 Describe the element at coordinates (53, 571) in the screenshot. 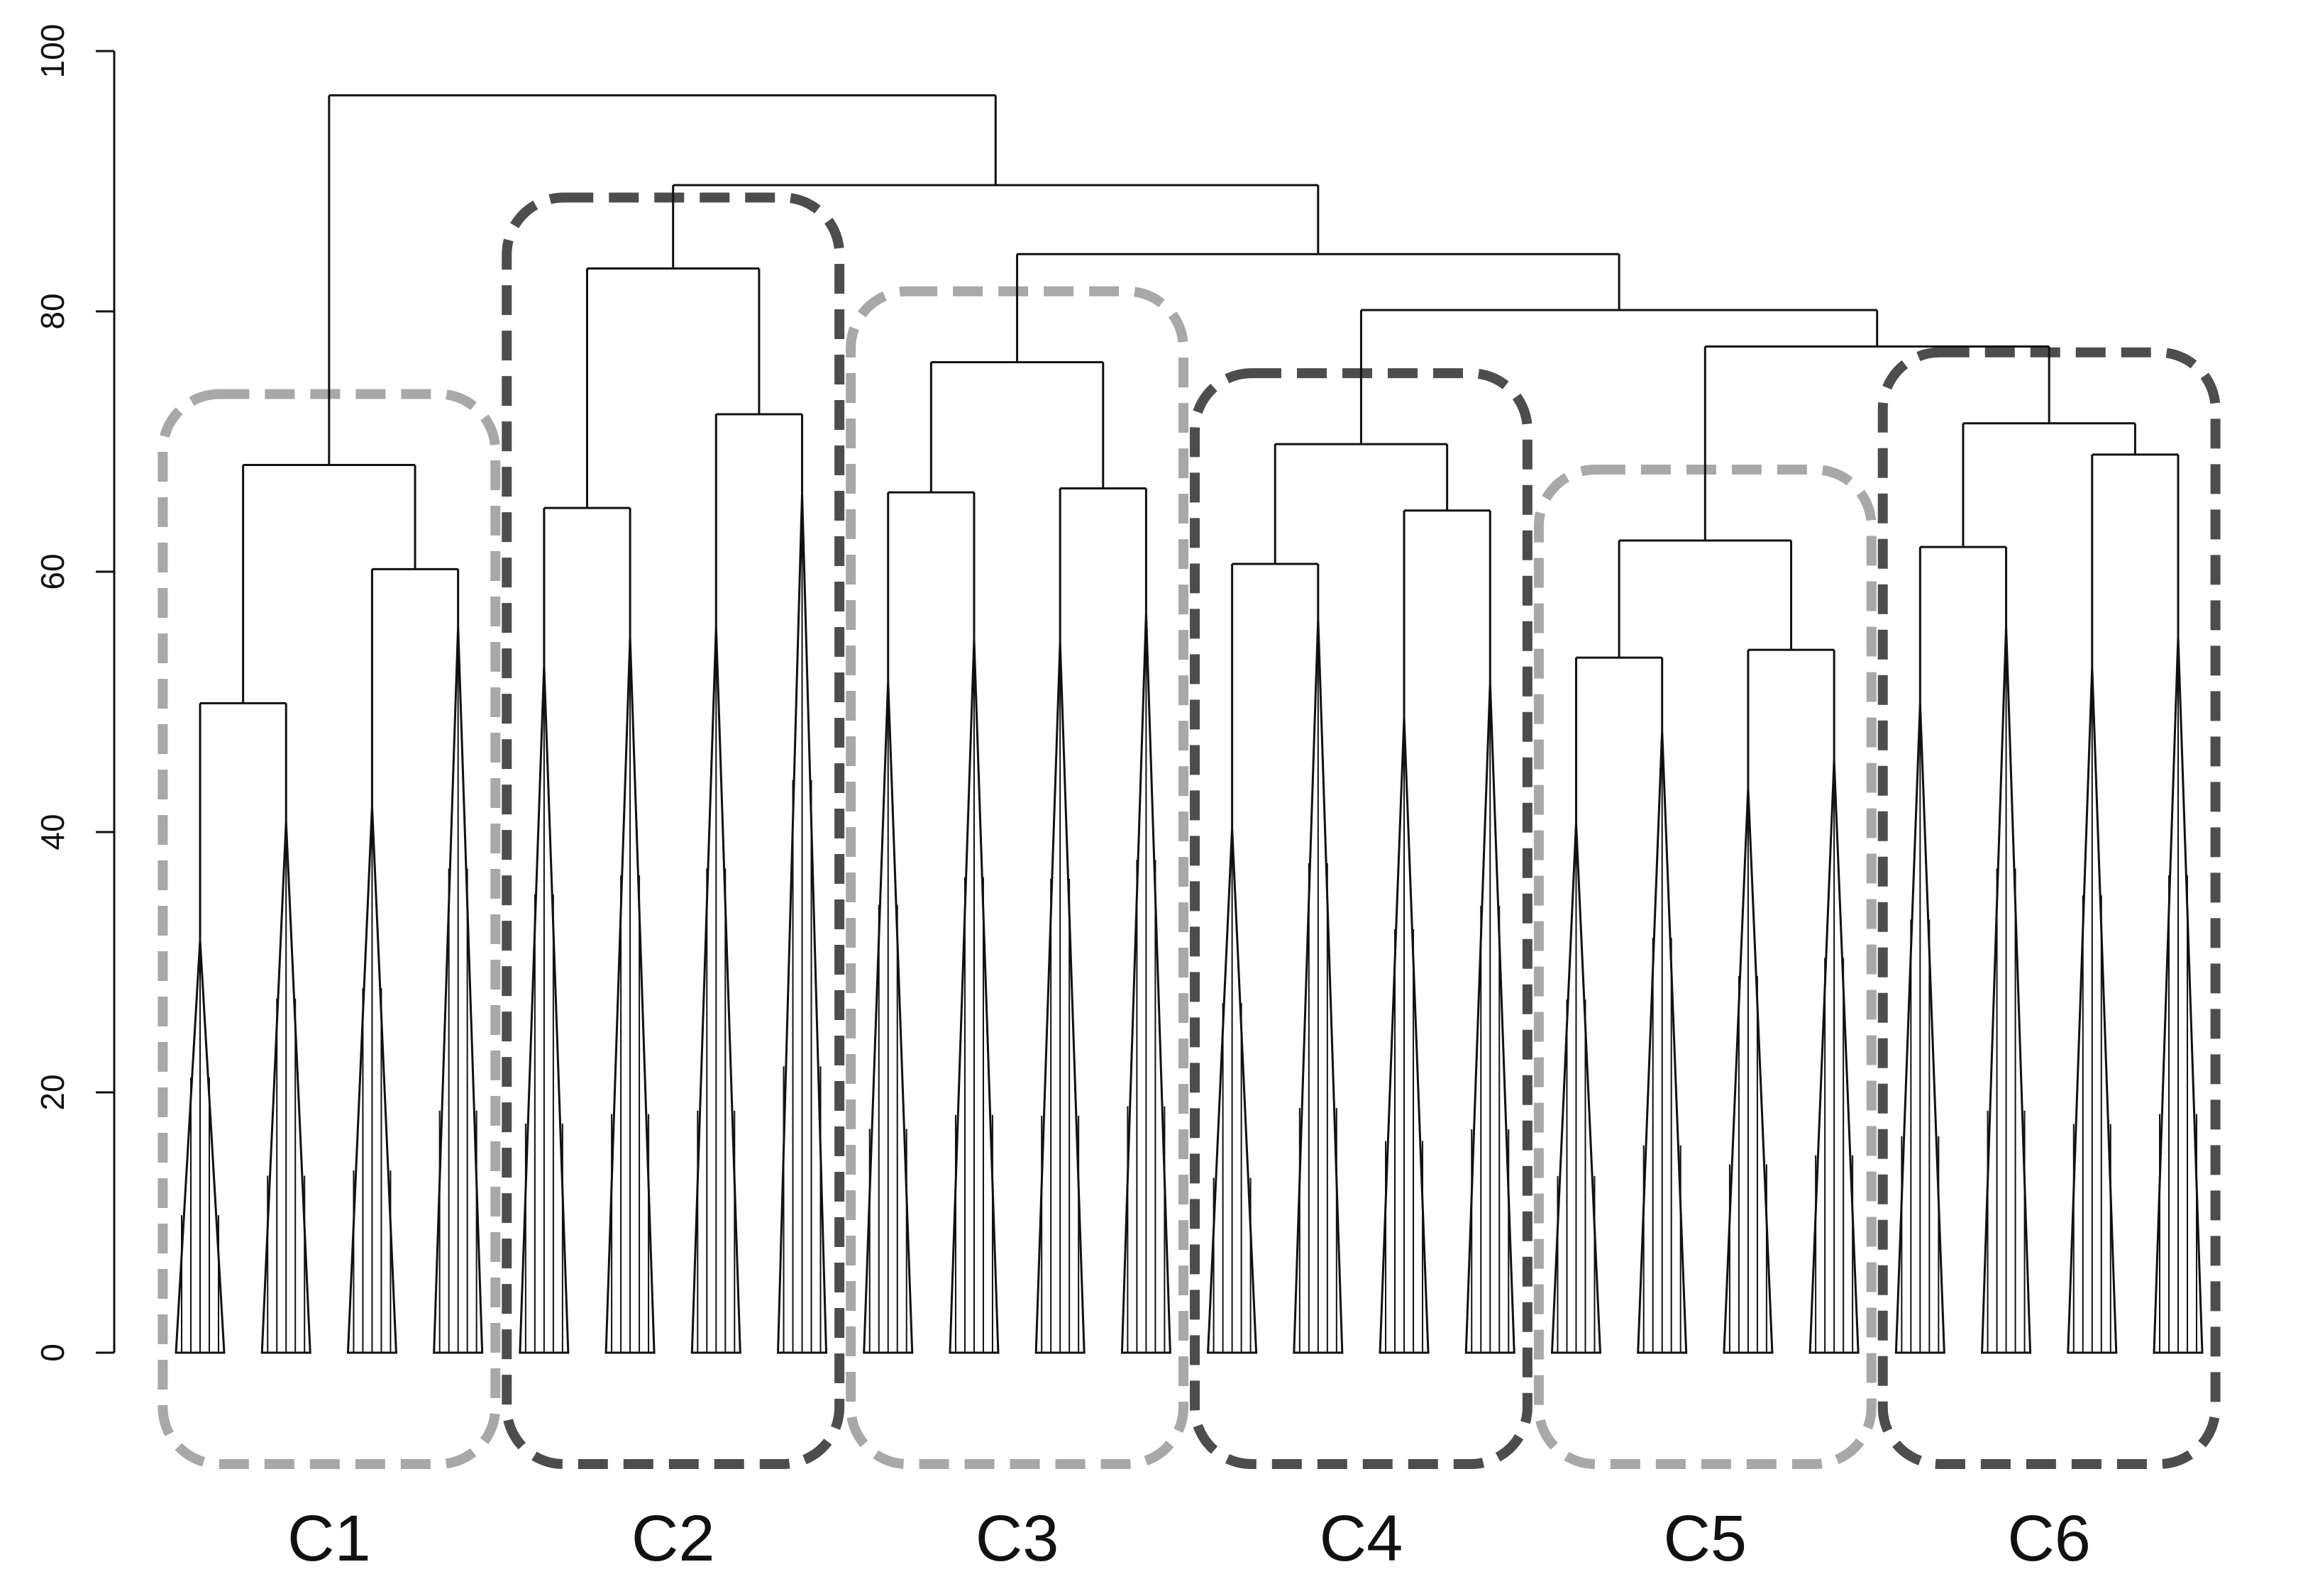

I see `y-tick-label: 60` at that location.